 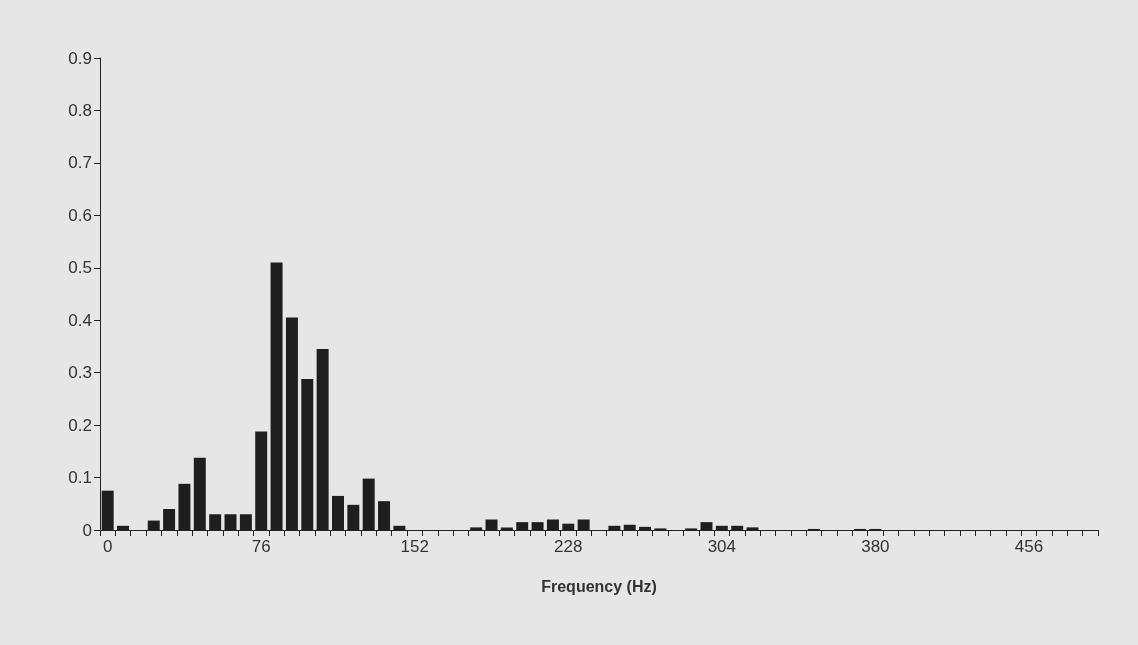 What do you see at coordinates (80, 268) in the screenshot?
I see `y-tick-label: 0.5` at bounding box center [80, 268].